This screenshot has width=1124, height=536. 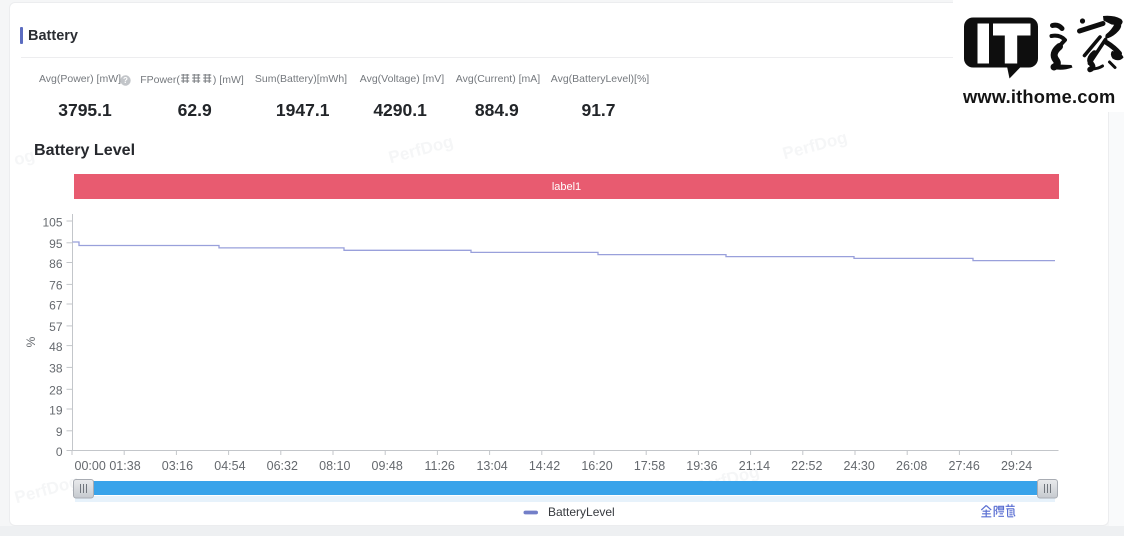 What do you see at coordinates (124, 466) in the screenshot?
I see `svg-text: 01:38` at bounding box center [124, 466].